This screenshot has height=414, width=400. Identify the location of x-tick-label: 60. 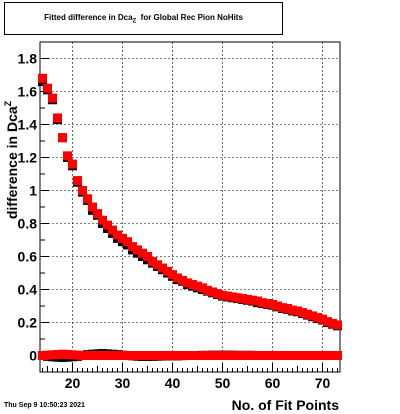
(273, 383).